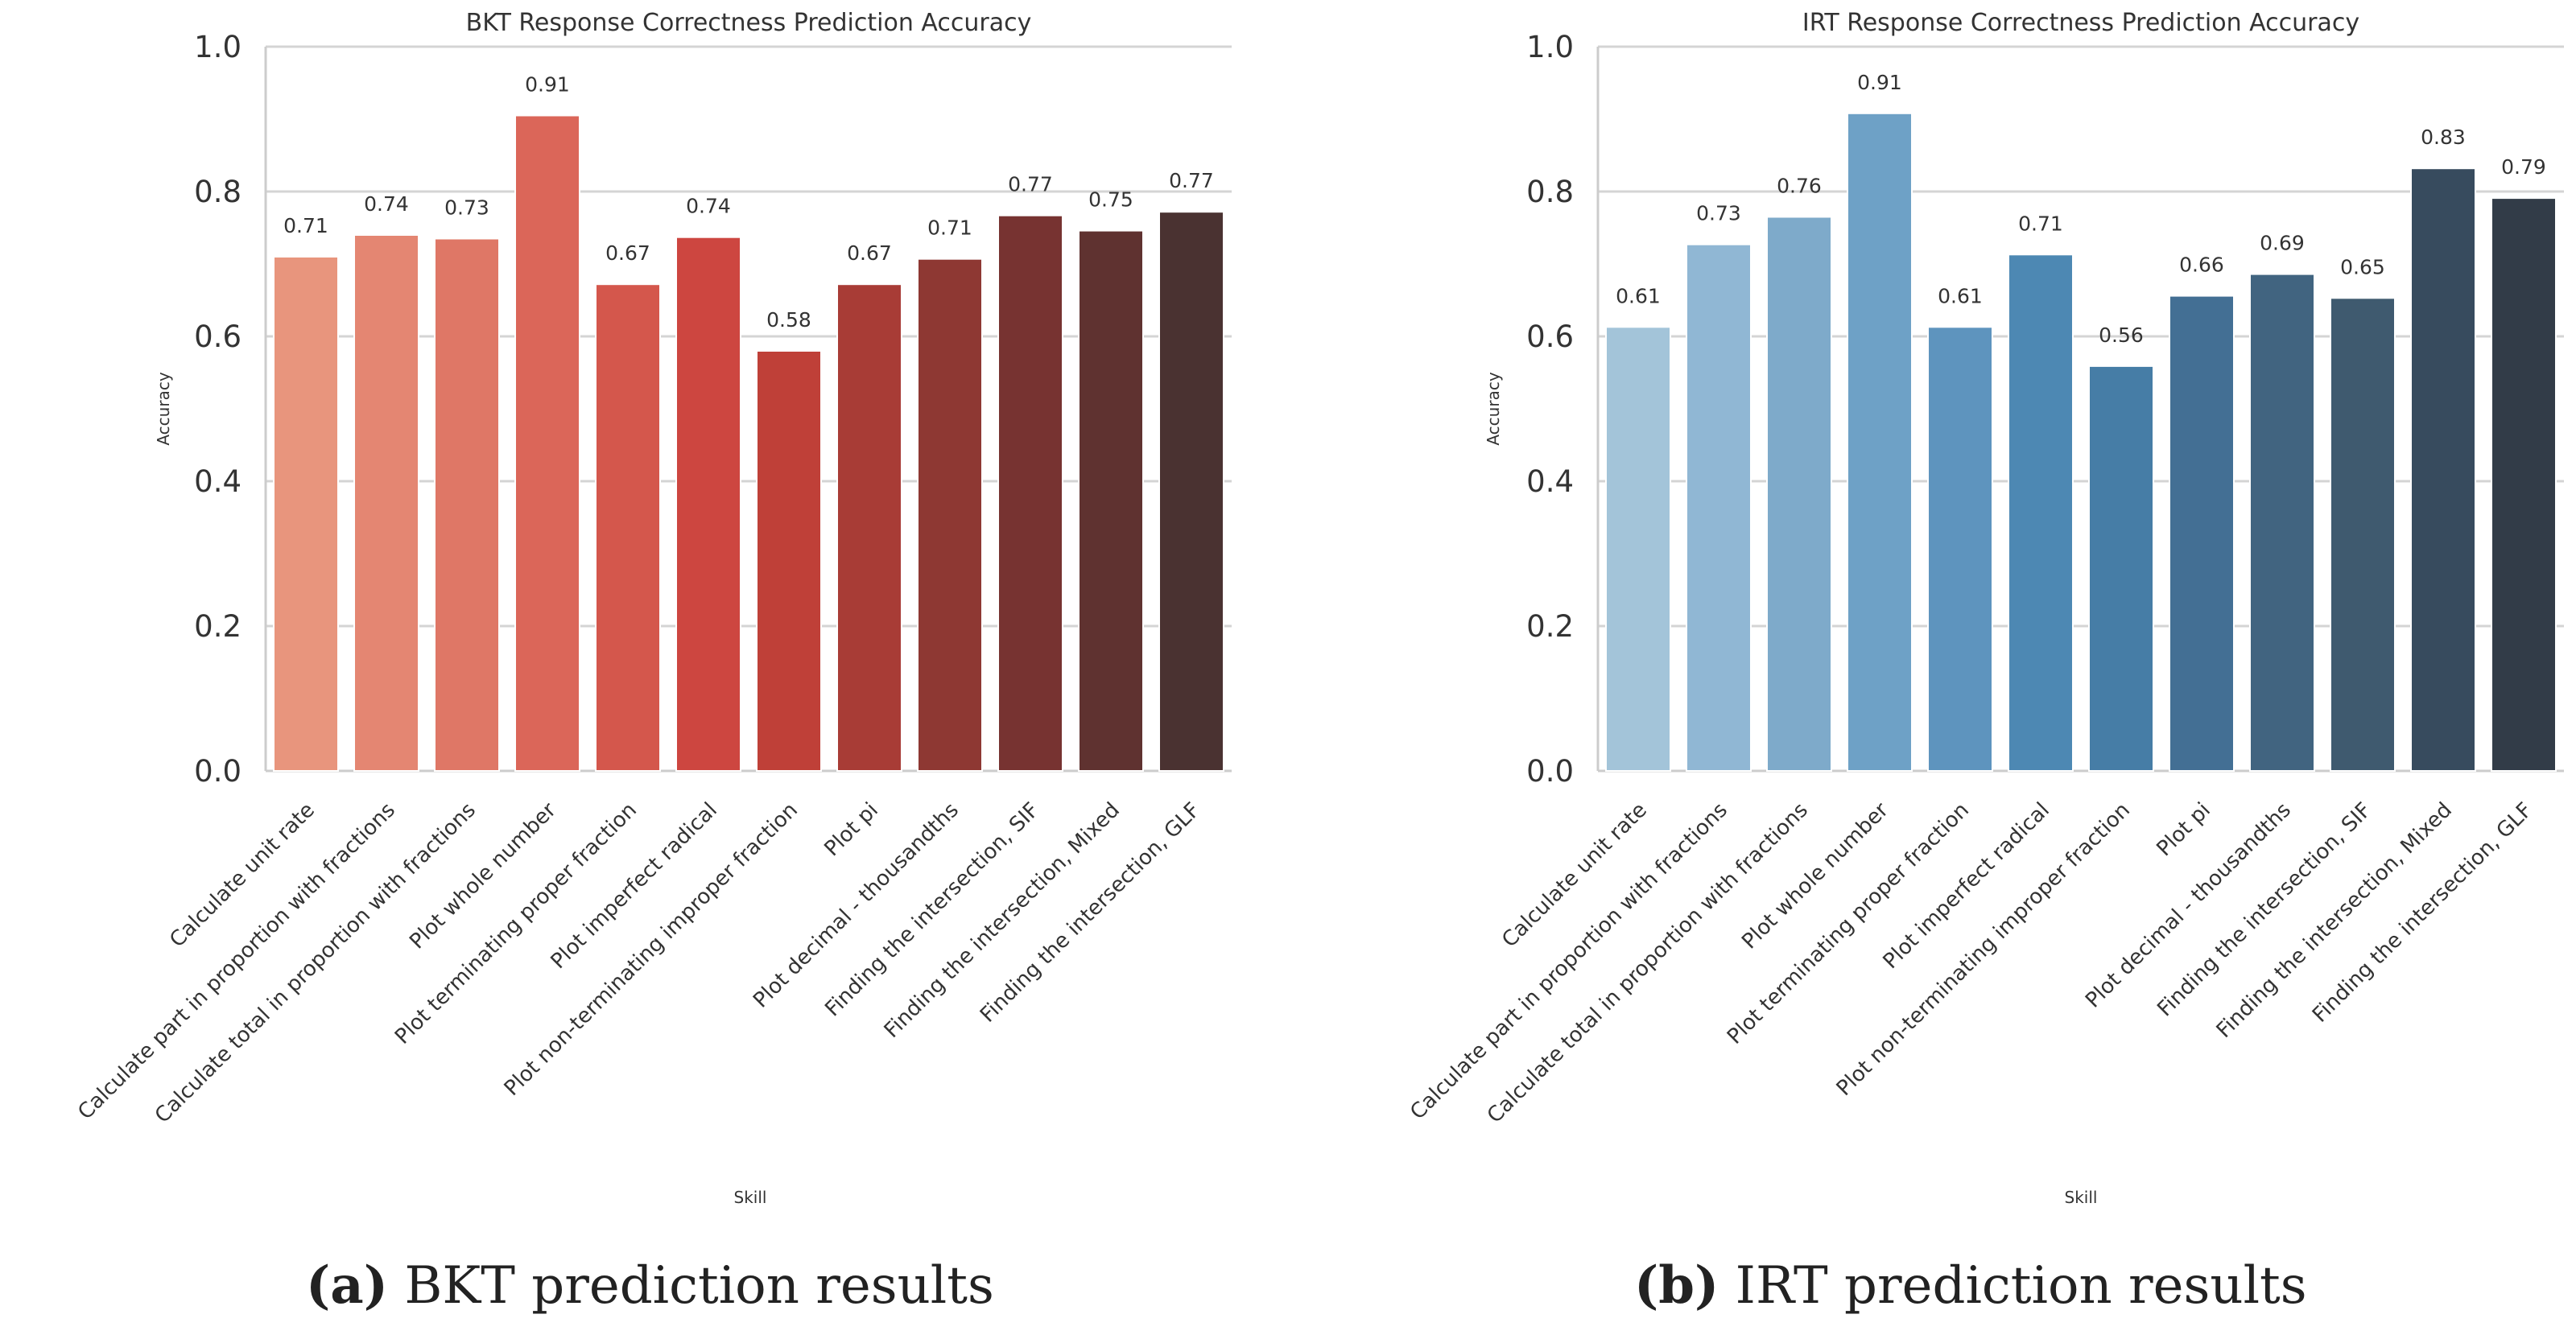 Image resolution: width=2576 pixels, height=1335 pixels. I want to click on caption-b-letter: (b), so click(1676, 1285).